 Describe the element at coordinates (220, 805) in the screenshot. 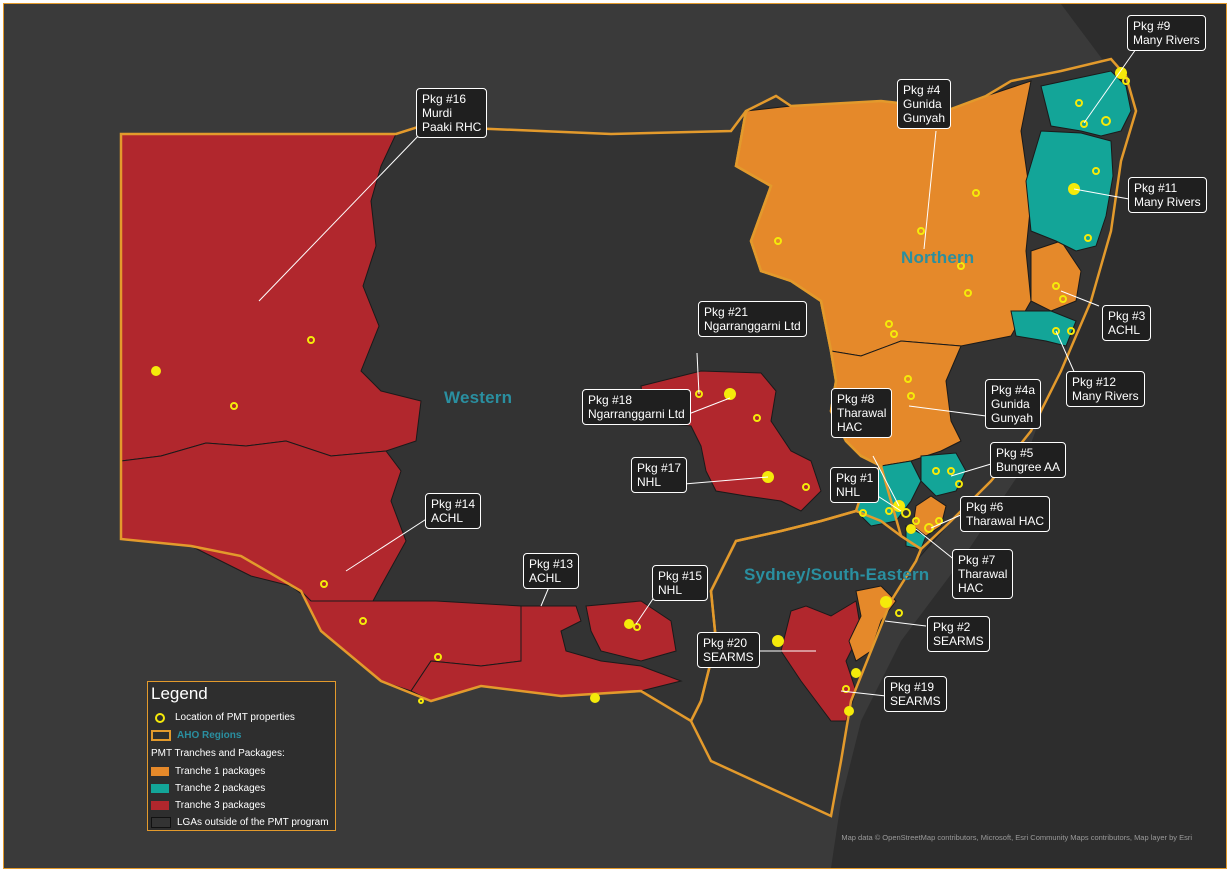

I see `legend-label: Tranche 3 packages` at that location.